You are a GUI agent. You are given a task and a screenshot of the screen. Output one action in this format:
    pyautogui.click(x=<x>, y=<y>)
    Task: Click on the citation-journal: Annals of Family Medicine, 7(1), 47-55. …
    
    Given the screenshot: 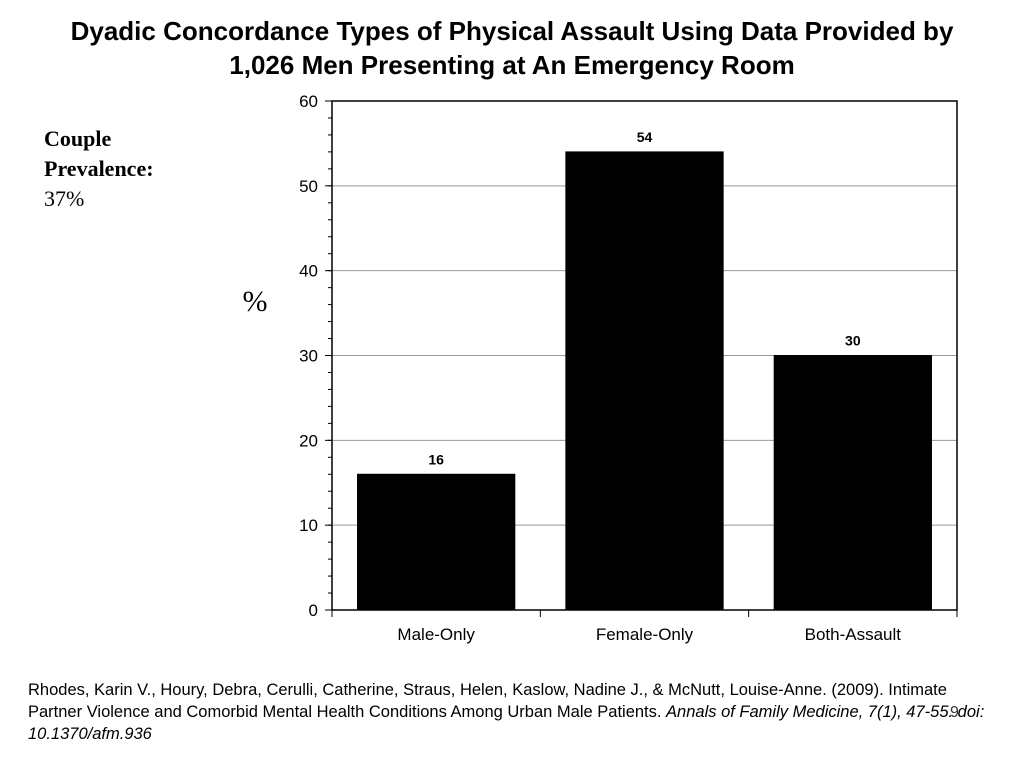 What is the action you would take?
    pyautogui.click(x=506, y=723)
    